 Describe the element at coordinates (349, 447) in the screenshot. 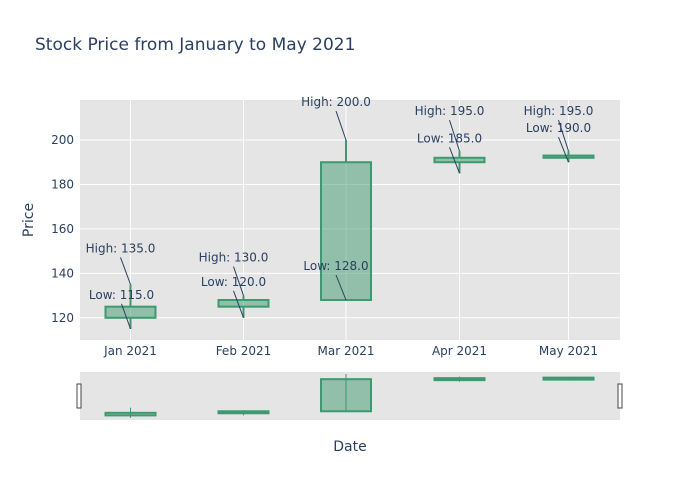

I see `x-axis-label: Date` at that location.